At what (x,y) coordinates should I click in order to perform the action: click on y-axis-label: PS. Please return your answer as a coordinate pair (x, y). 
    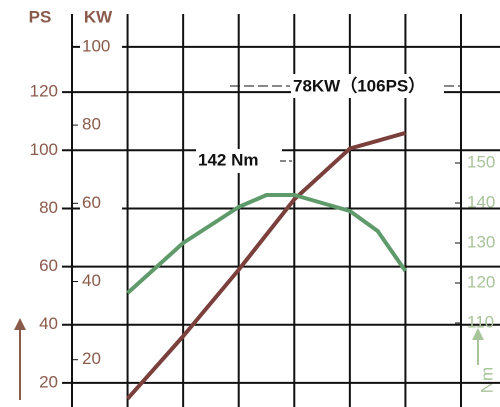
    Looking at the image, I should click on (40, 16).